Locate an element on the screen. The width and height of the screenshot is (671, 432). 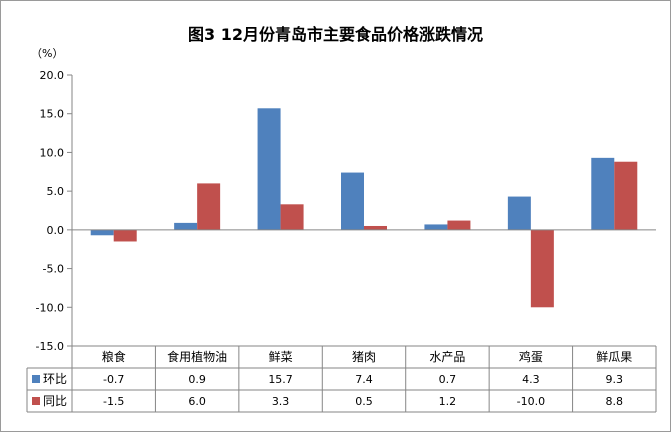
data-label-环比: 15.7 is located at coordinates (280, 379).